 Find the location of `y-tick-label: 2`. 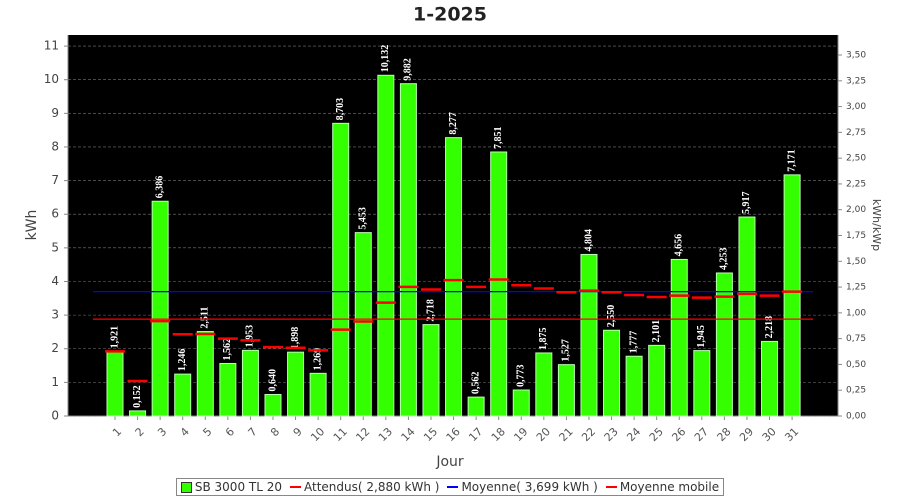

y-tick-label: 2 is located at coordinates (55, 348).